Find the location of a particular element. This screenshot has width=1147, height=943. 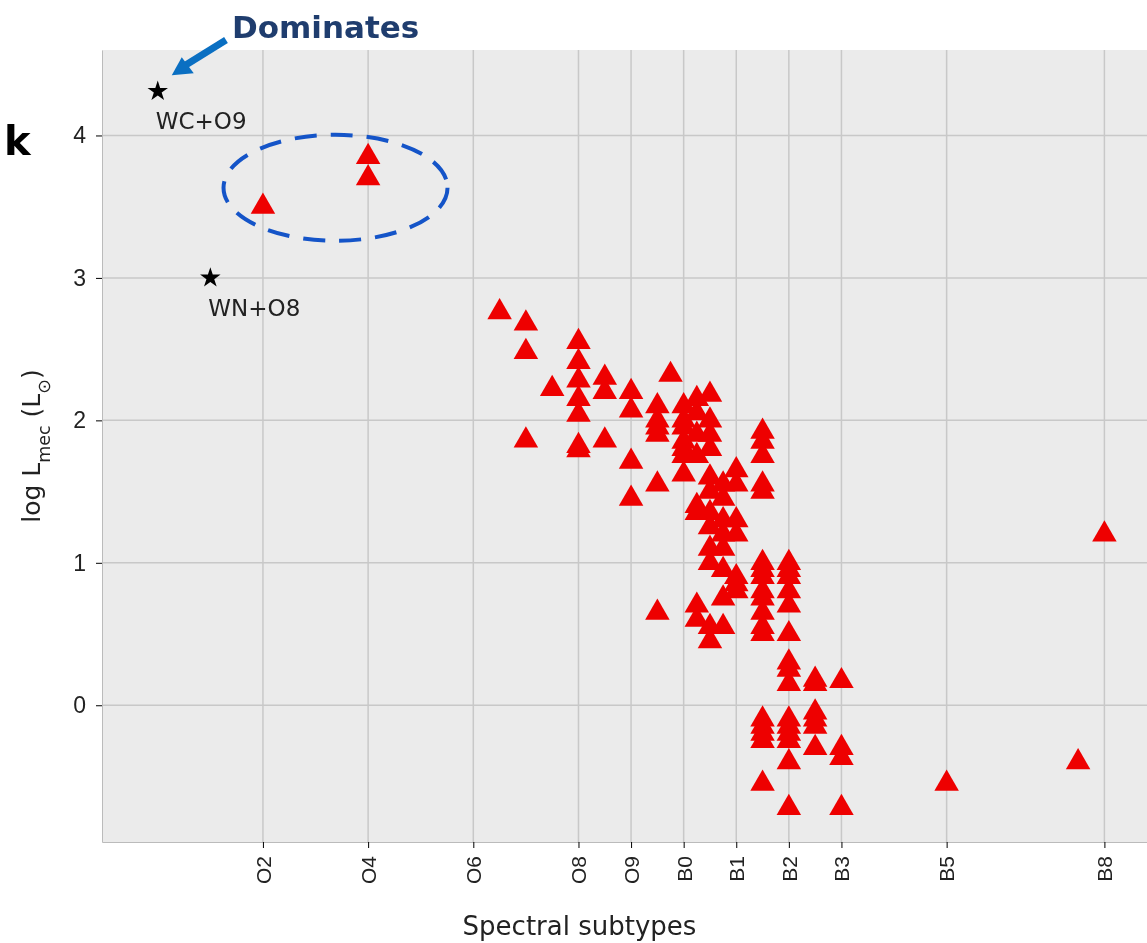

annotation: WN+O8 is located at coordinates (254, 307).